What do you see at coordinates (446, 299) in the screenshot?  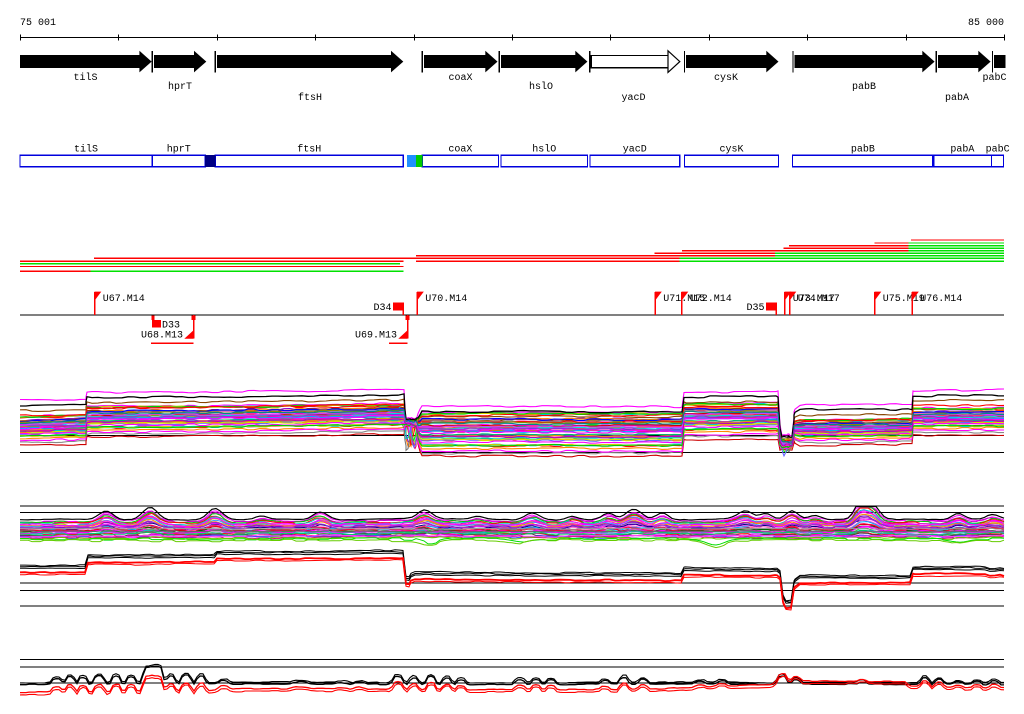 I see `svg-text: U70.M14` at bounding box center [446, 299].